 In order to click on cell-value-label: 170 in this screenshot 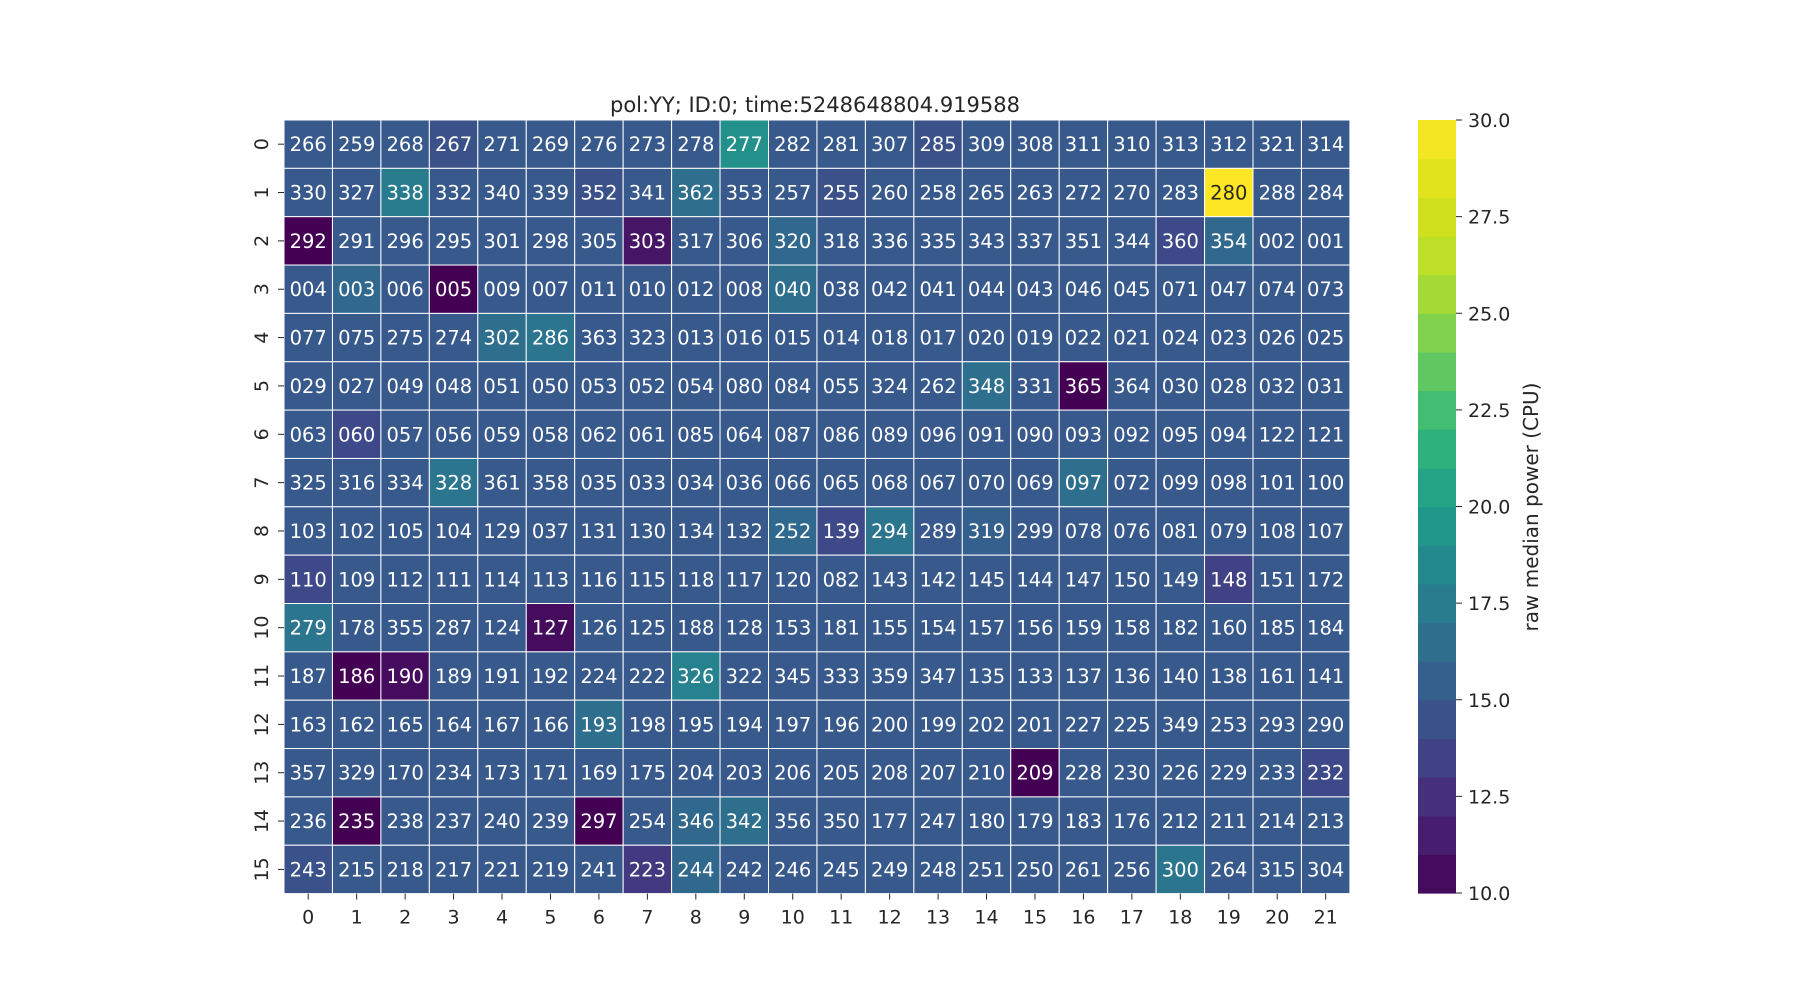, I will do `click(405, 773)`.